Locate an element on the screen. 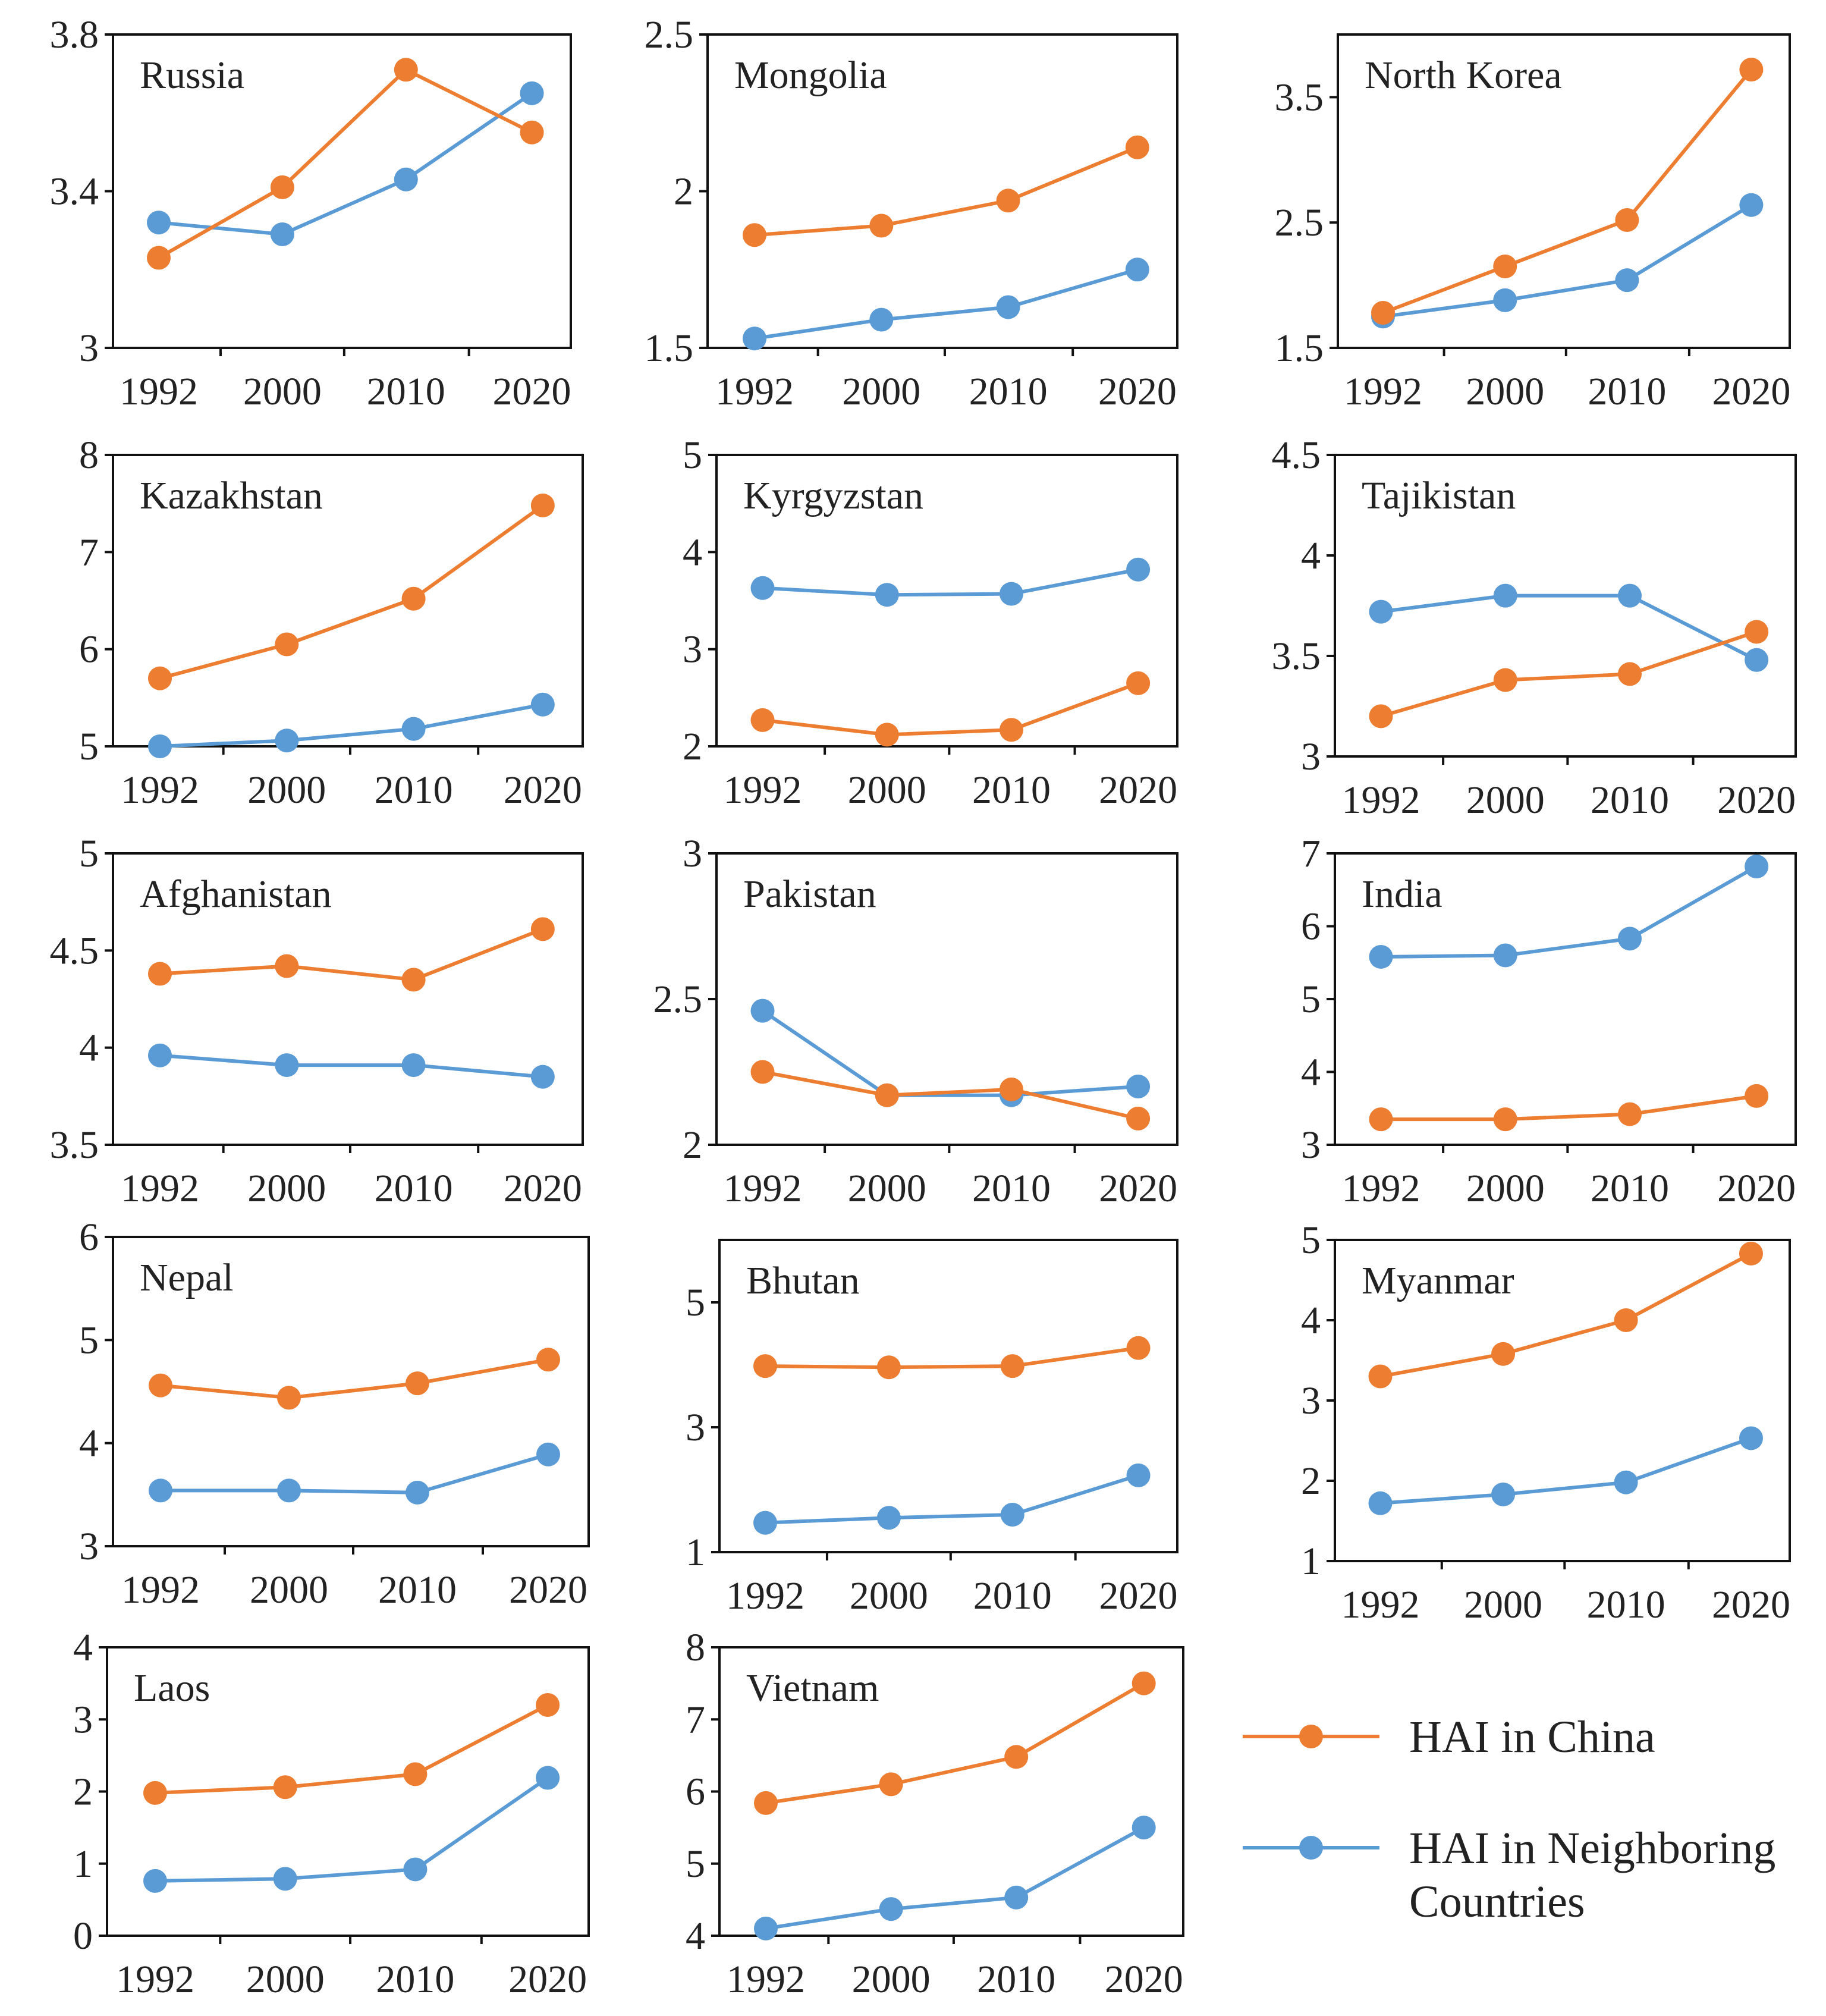 The width and height of the screenshot is (1826, 2016). y-tick-label: 6 is located at coordinates (89, 649).